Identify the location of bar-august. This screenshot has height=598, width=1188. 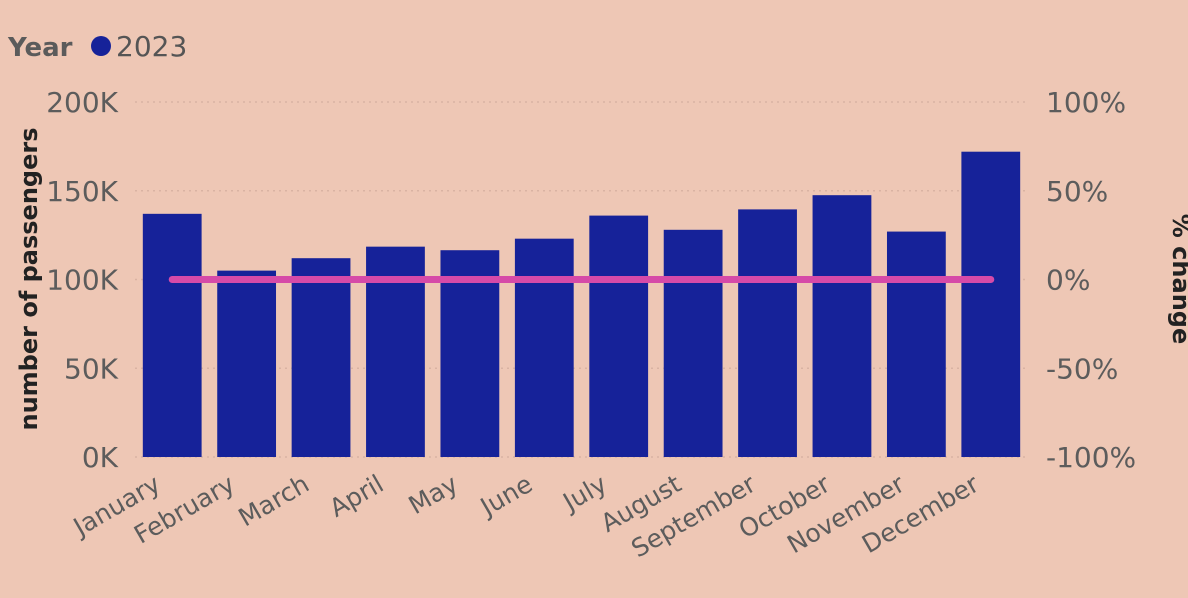
(693, 343).